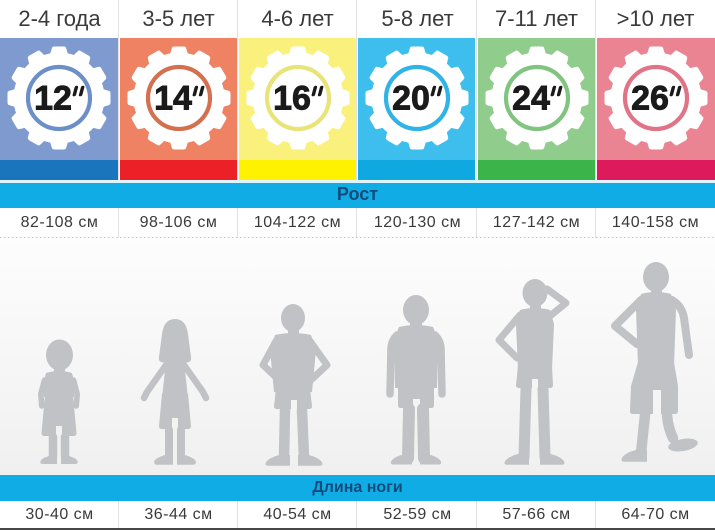 Image resolution: width=715 pixels, height=530 pixels. I want to click on svg-text: 14, so click(173, 99).